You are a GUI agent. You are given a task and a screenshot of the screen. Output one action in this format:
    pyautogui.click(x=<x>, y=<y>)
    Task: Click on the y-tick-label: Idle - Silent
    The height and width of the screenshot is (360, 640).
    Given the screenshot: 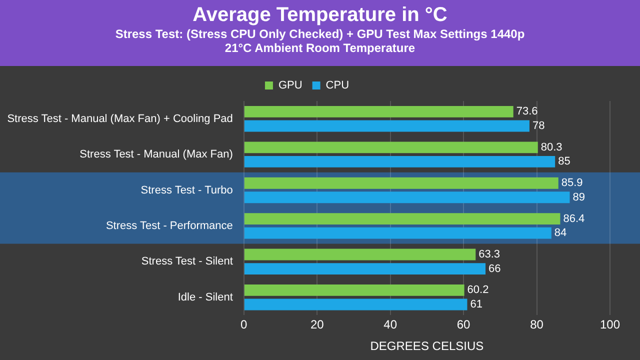 What is the action you would take?
    pyautogui.click(x=205, y=297)
    